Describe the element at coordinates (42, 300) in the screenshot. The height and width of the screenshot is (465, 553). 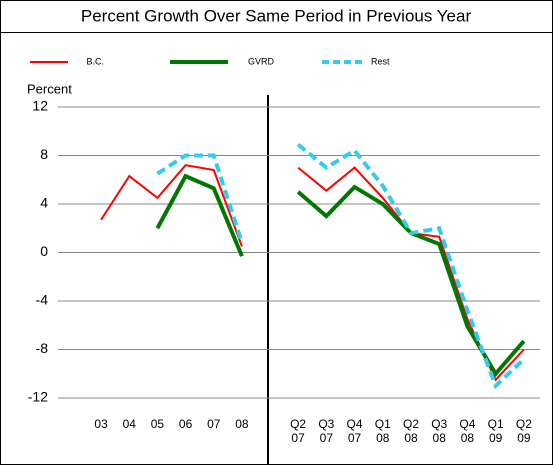
I see `y-tick-label: -4` at that location.